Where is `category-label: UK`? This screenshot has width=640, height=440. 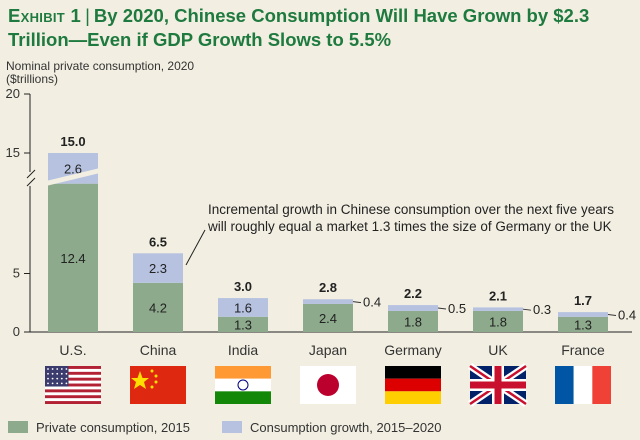 category-label: UK is located at coordinates (498, 350).